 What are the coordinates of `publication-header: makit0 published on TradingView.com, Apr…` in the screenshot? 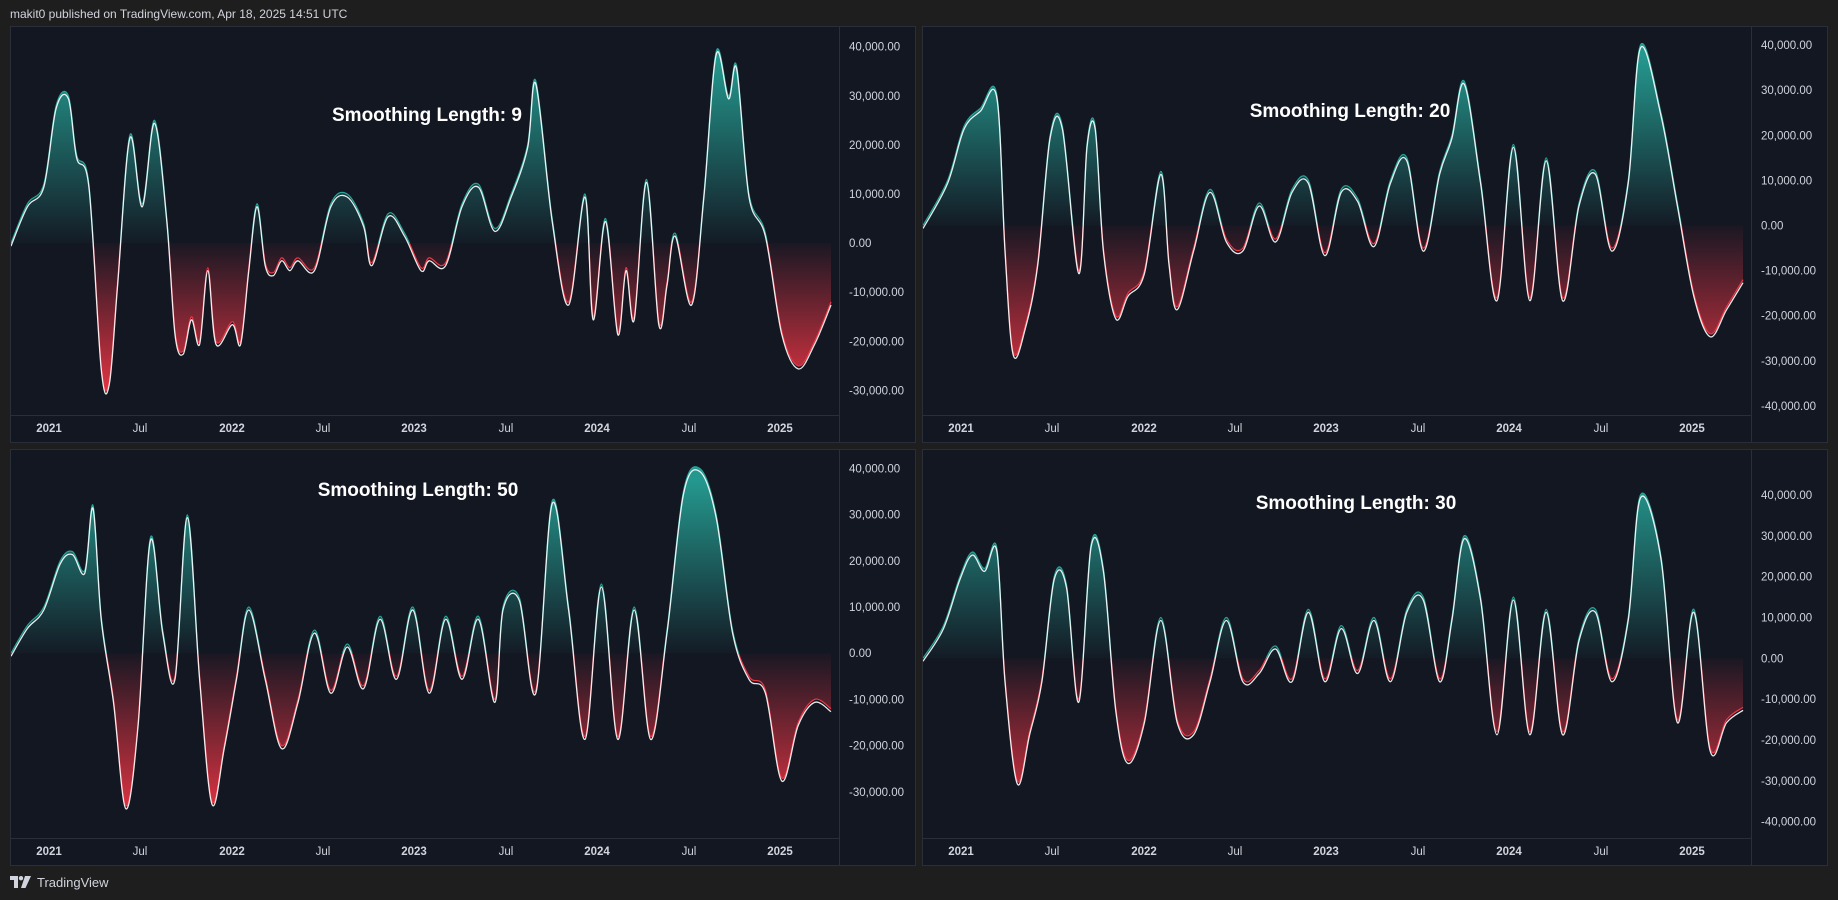 It's located at (179, 14).